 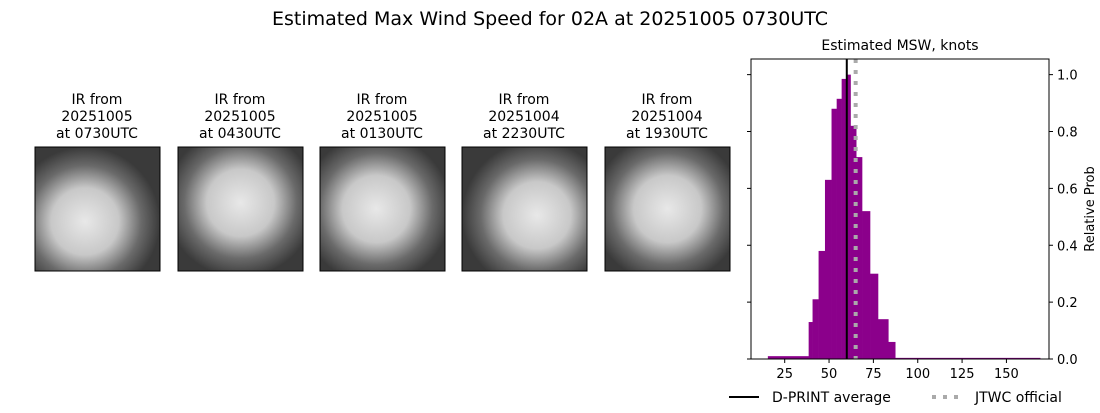 I want to click on x-tick-label: 100, so click(x=917, y=374).